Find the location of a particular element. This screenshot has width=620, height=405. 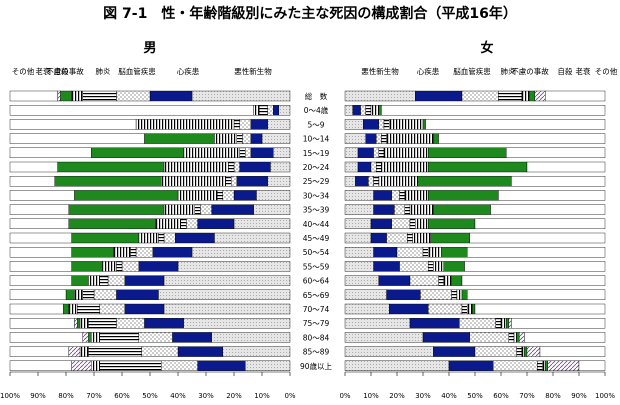

female-x-tick-label: 100% is located at coordinates (605, 396).